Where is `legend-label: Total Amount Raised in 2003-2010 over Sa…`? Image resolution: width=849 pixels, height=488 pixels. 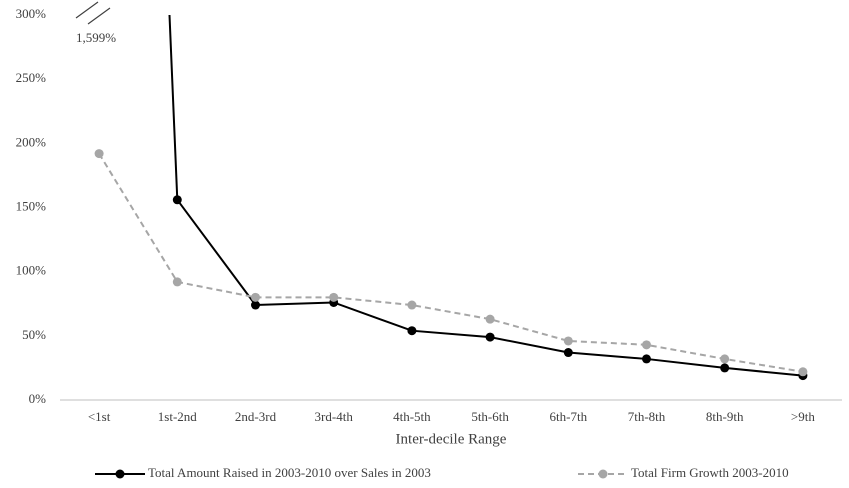 legend-label: Total Amount Raised in 2003-2010 over Sa… is located at coordinates (289, 472).